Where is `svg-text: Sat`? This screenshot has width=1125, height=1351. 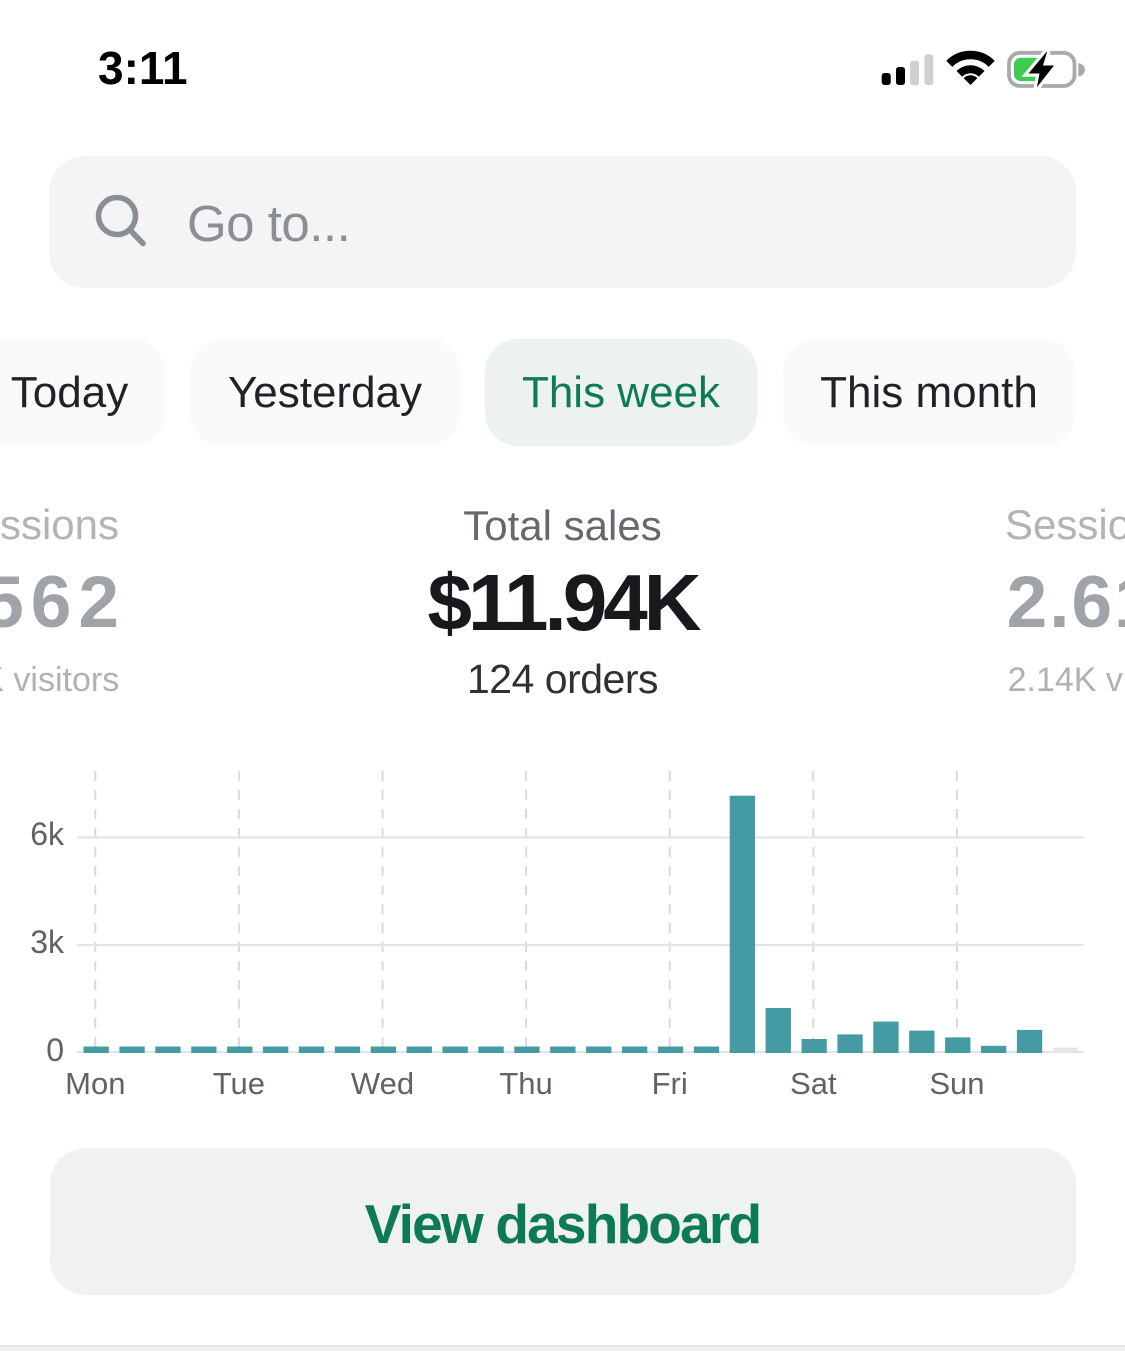
svg-text: Sat is located at coordinates (813, 1083).